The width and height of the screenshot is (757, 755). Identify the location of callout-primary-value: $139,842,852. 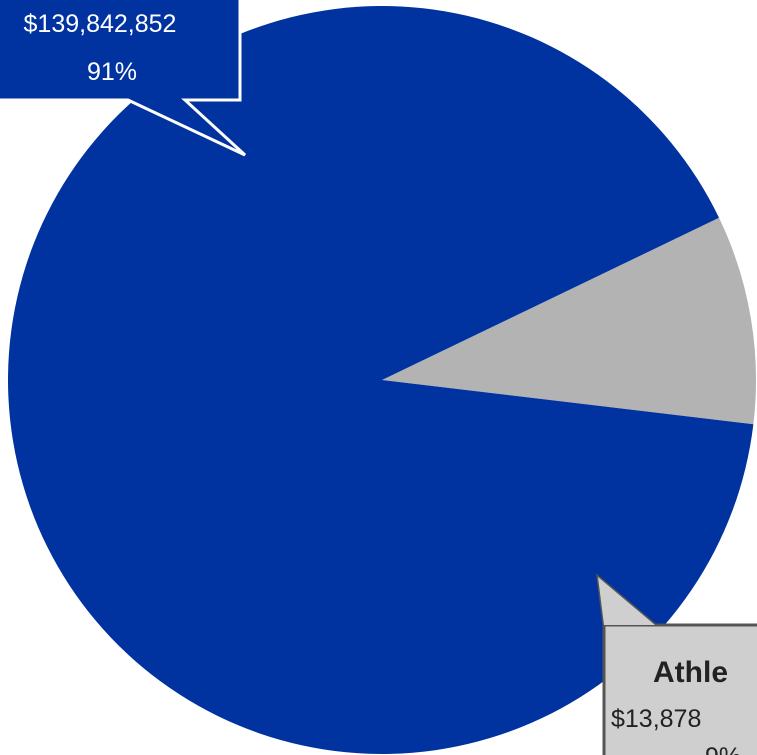
(100, 24).